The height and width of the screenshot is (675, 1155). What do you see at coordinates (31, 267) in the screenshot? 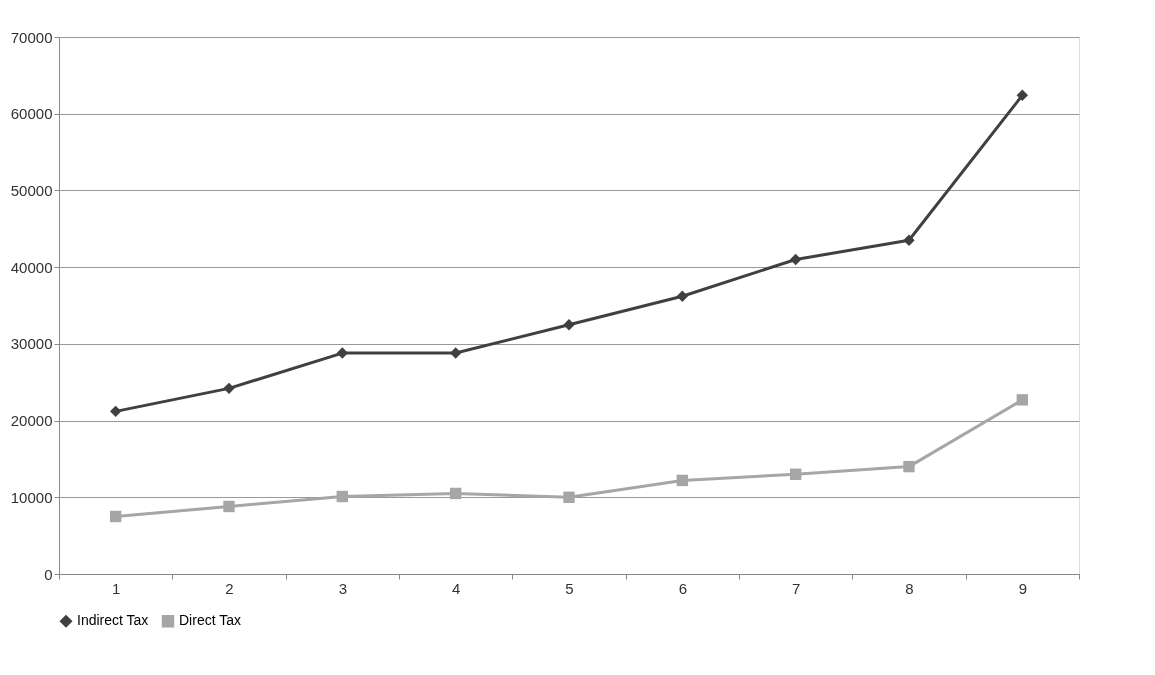
I see `y-tick-label: 40000` at bounding box center [31, 267].